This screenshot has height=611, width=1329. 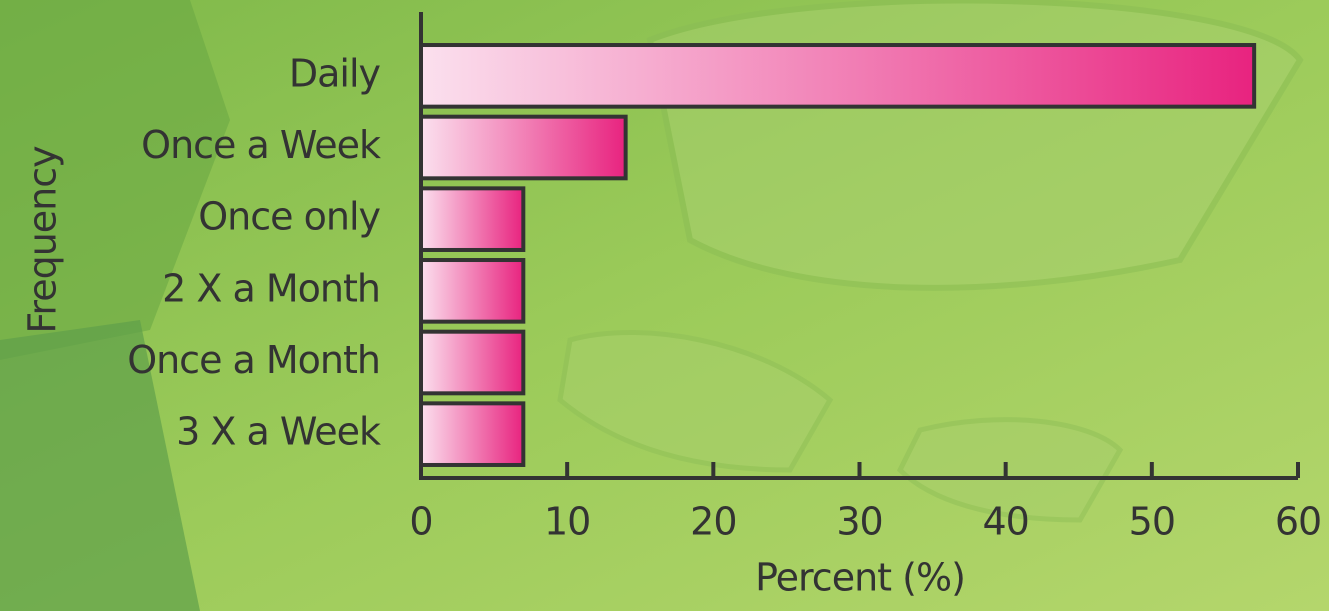 What do you see at coordinates (860, 578) in the screenshot?
I see `x-axis-label: Percent (%)` at bounding box center [860, 578].